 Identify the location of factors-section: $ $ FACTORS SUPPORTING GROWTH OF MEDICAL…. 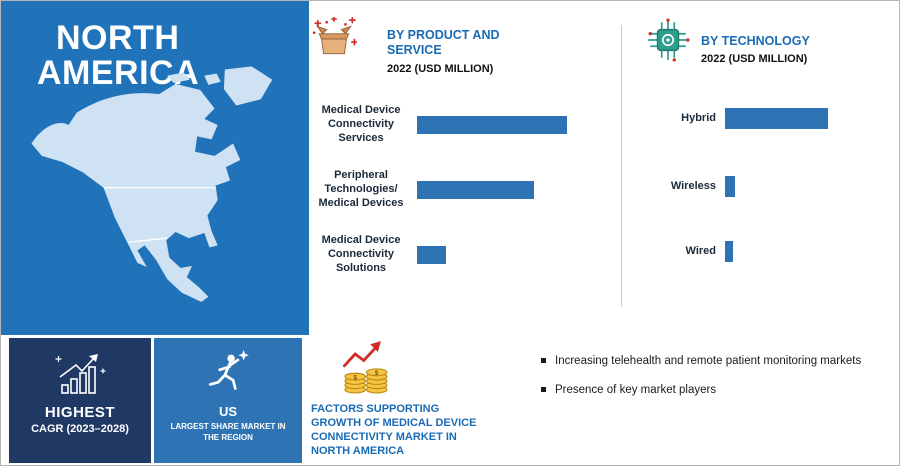
(417, 400).